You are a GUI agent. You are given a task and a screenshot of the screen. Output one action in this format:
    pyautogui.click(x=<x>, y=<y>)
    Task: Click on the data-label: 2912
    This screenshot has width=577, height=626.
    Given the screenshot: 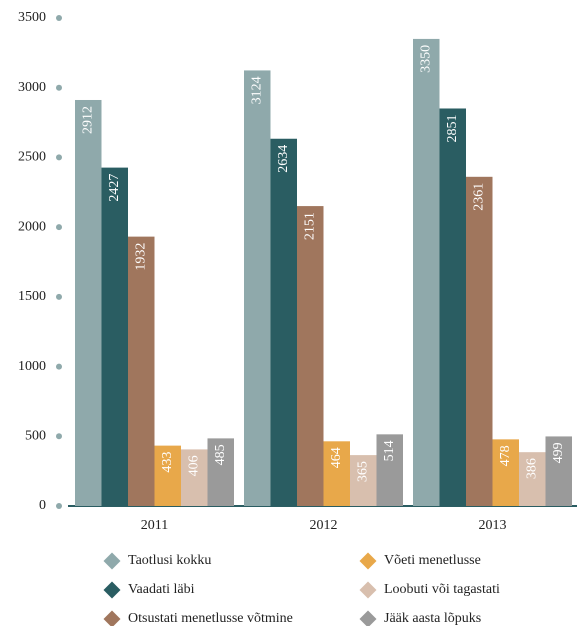 What is the action you would take?
    pyautogui.click(x=87, y=120)
    